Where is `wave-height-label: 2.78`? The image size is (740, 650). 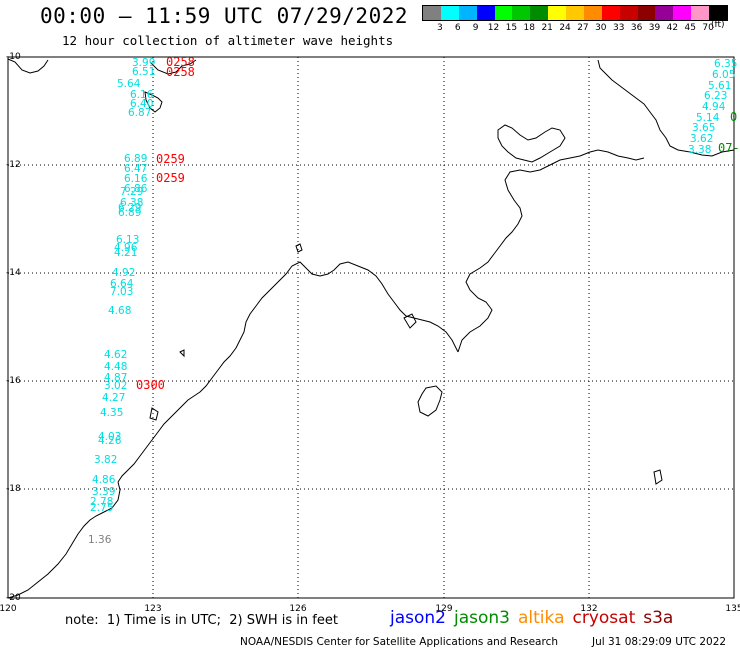
wave-height-label: 2.78 is located at coordinates (101, 502).